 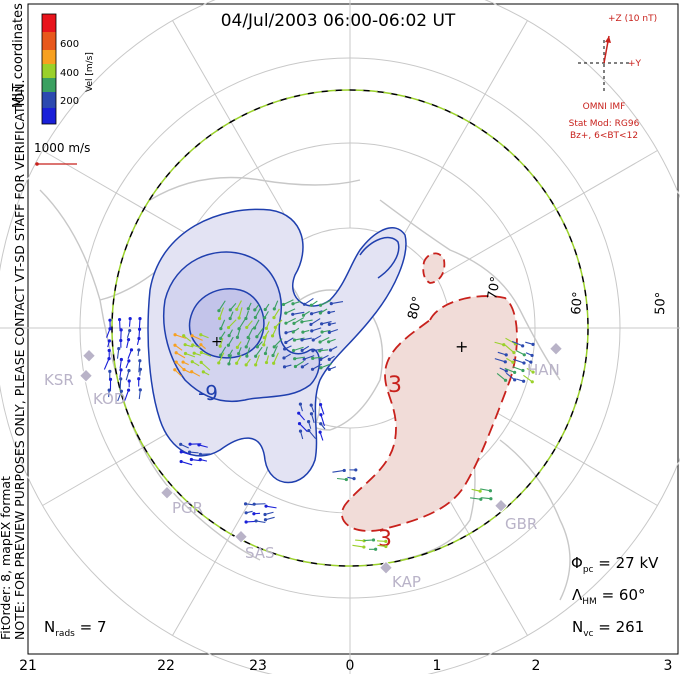 I want to click on mlt-tick-21: 21, so click(x=28, y=666).